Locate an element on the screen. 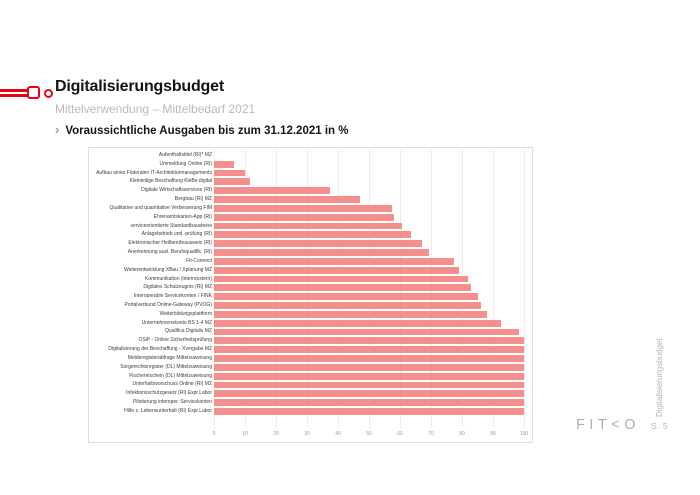  table-row: Elektronischer Heilberufeausweis (RI) is located at coordinates (307, 243).